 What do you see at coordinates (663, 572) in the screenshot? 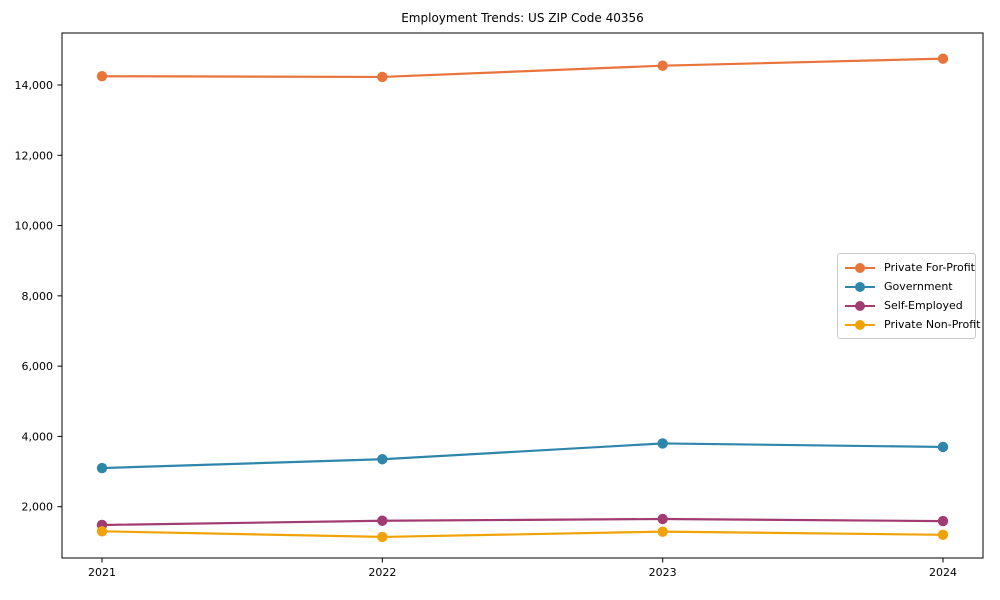
I see `x-axis-tick-label: 2023` at bounding box center [663, 572].